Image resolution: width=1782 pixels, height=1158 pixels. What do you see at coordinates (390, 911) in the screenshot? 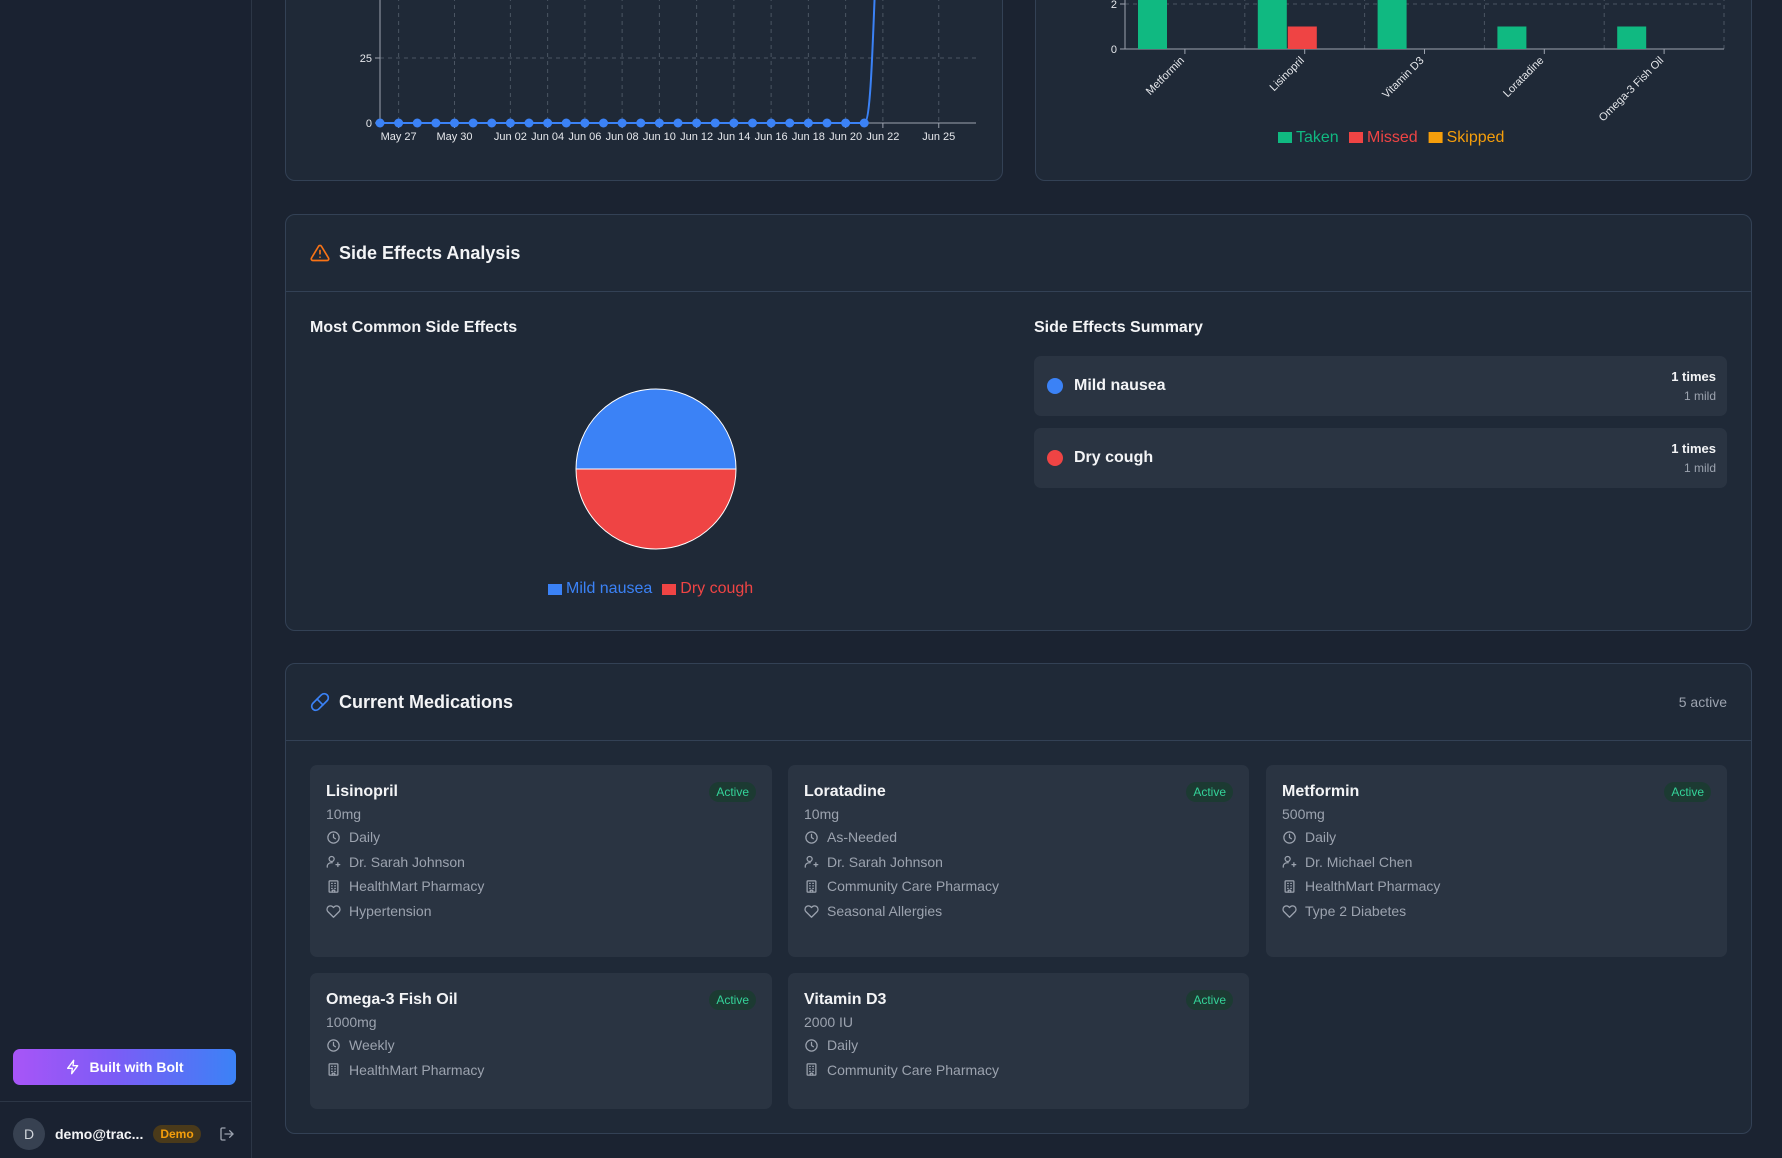
I see `medication-condition-text: Hypertension` at bounding box center [390, 911].